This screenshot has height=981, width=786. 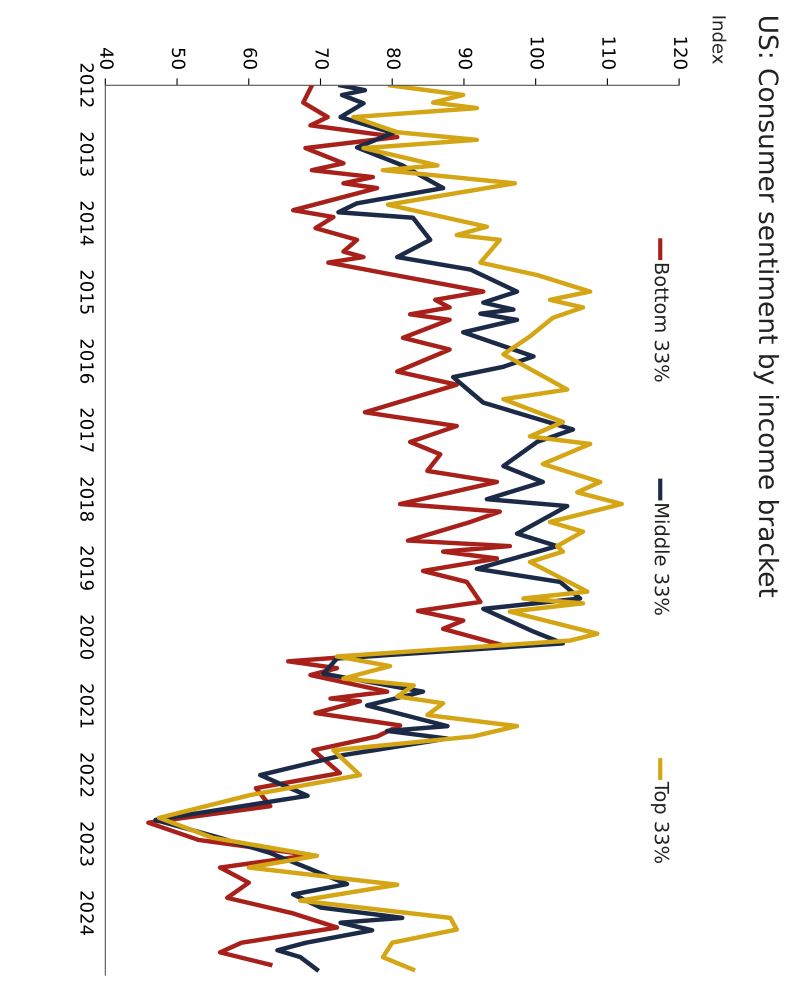 What do you see at coordinates (719, 40) in the screenshot?
I see `text: Index` at bounding box center [719, 40].